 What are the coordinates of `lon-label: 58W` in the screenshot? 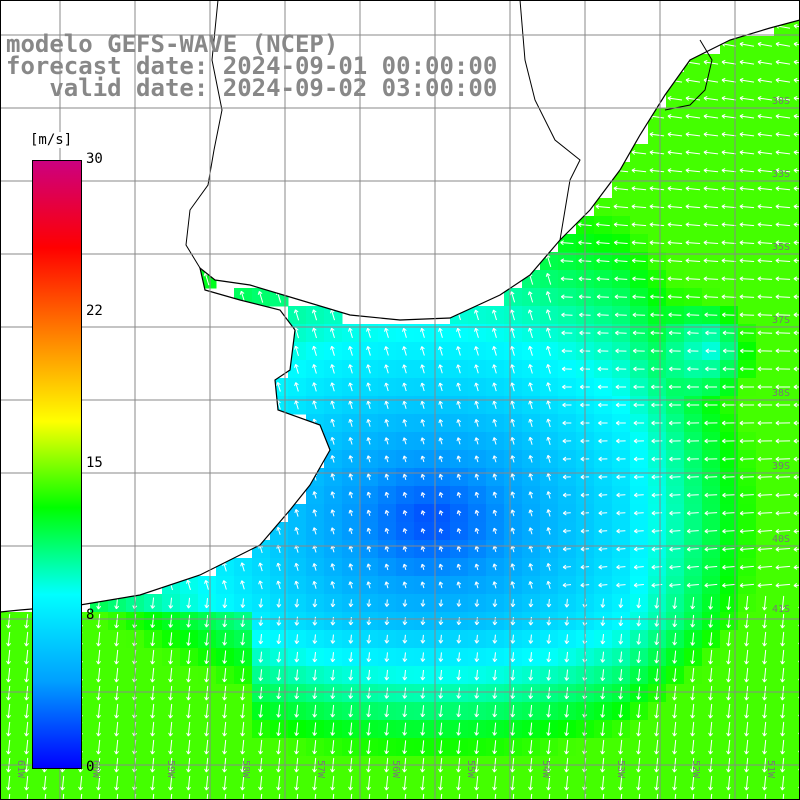 It's located at (245, 769).